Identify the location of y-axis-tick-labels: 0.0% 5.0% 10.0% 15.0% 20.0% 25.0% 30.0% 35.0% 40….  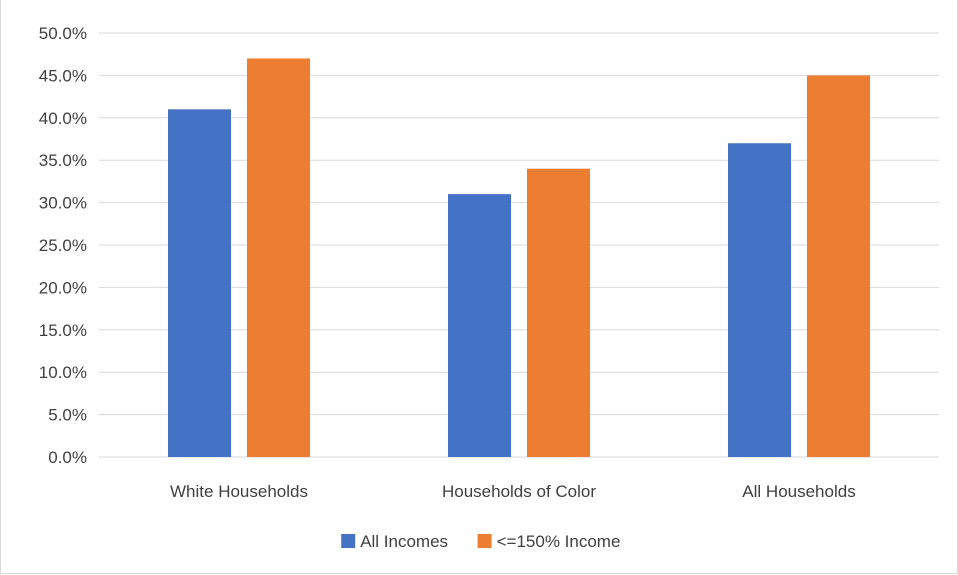
(63, 245).